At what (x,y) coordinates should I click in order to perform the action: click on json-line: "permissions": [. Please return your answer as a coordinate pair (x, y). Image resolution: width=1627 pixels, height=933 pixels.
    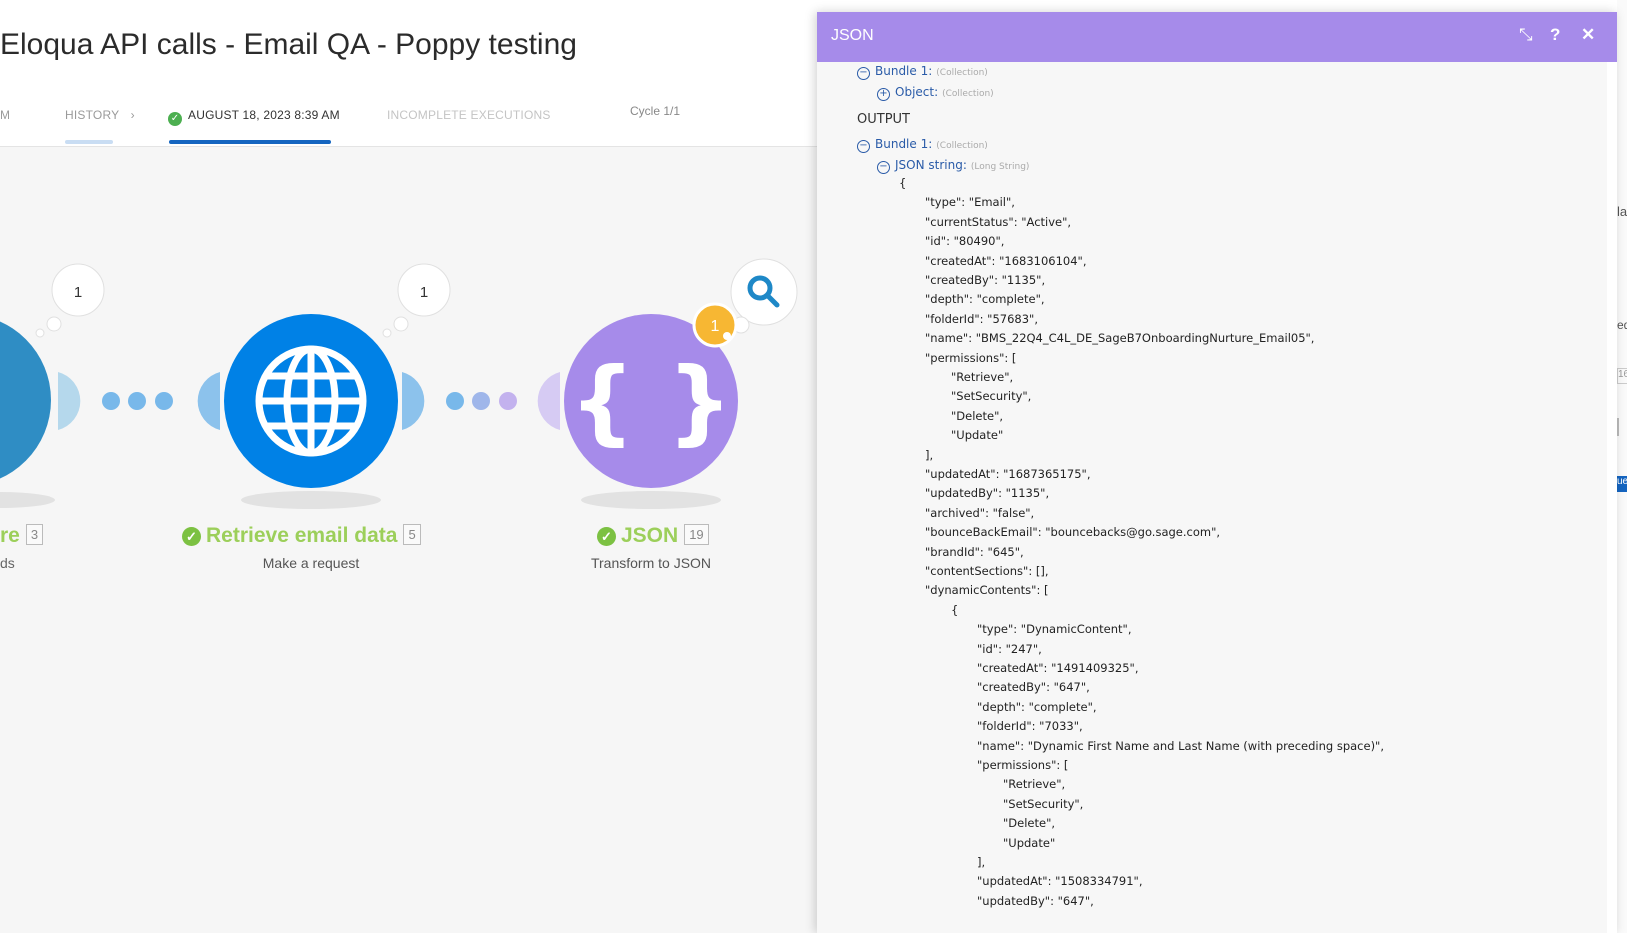
    Looking at the image, I should click on (971, 357).